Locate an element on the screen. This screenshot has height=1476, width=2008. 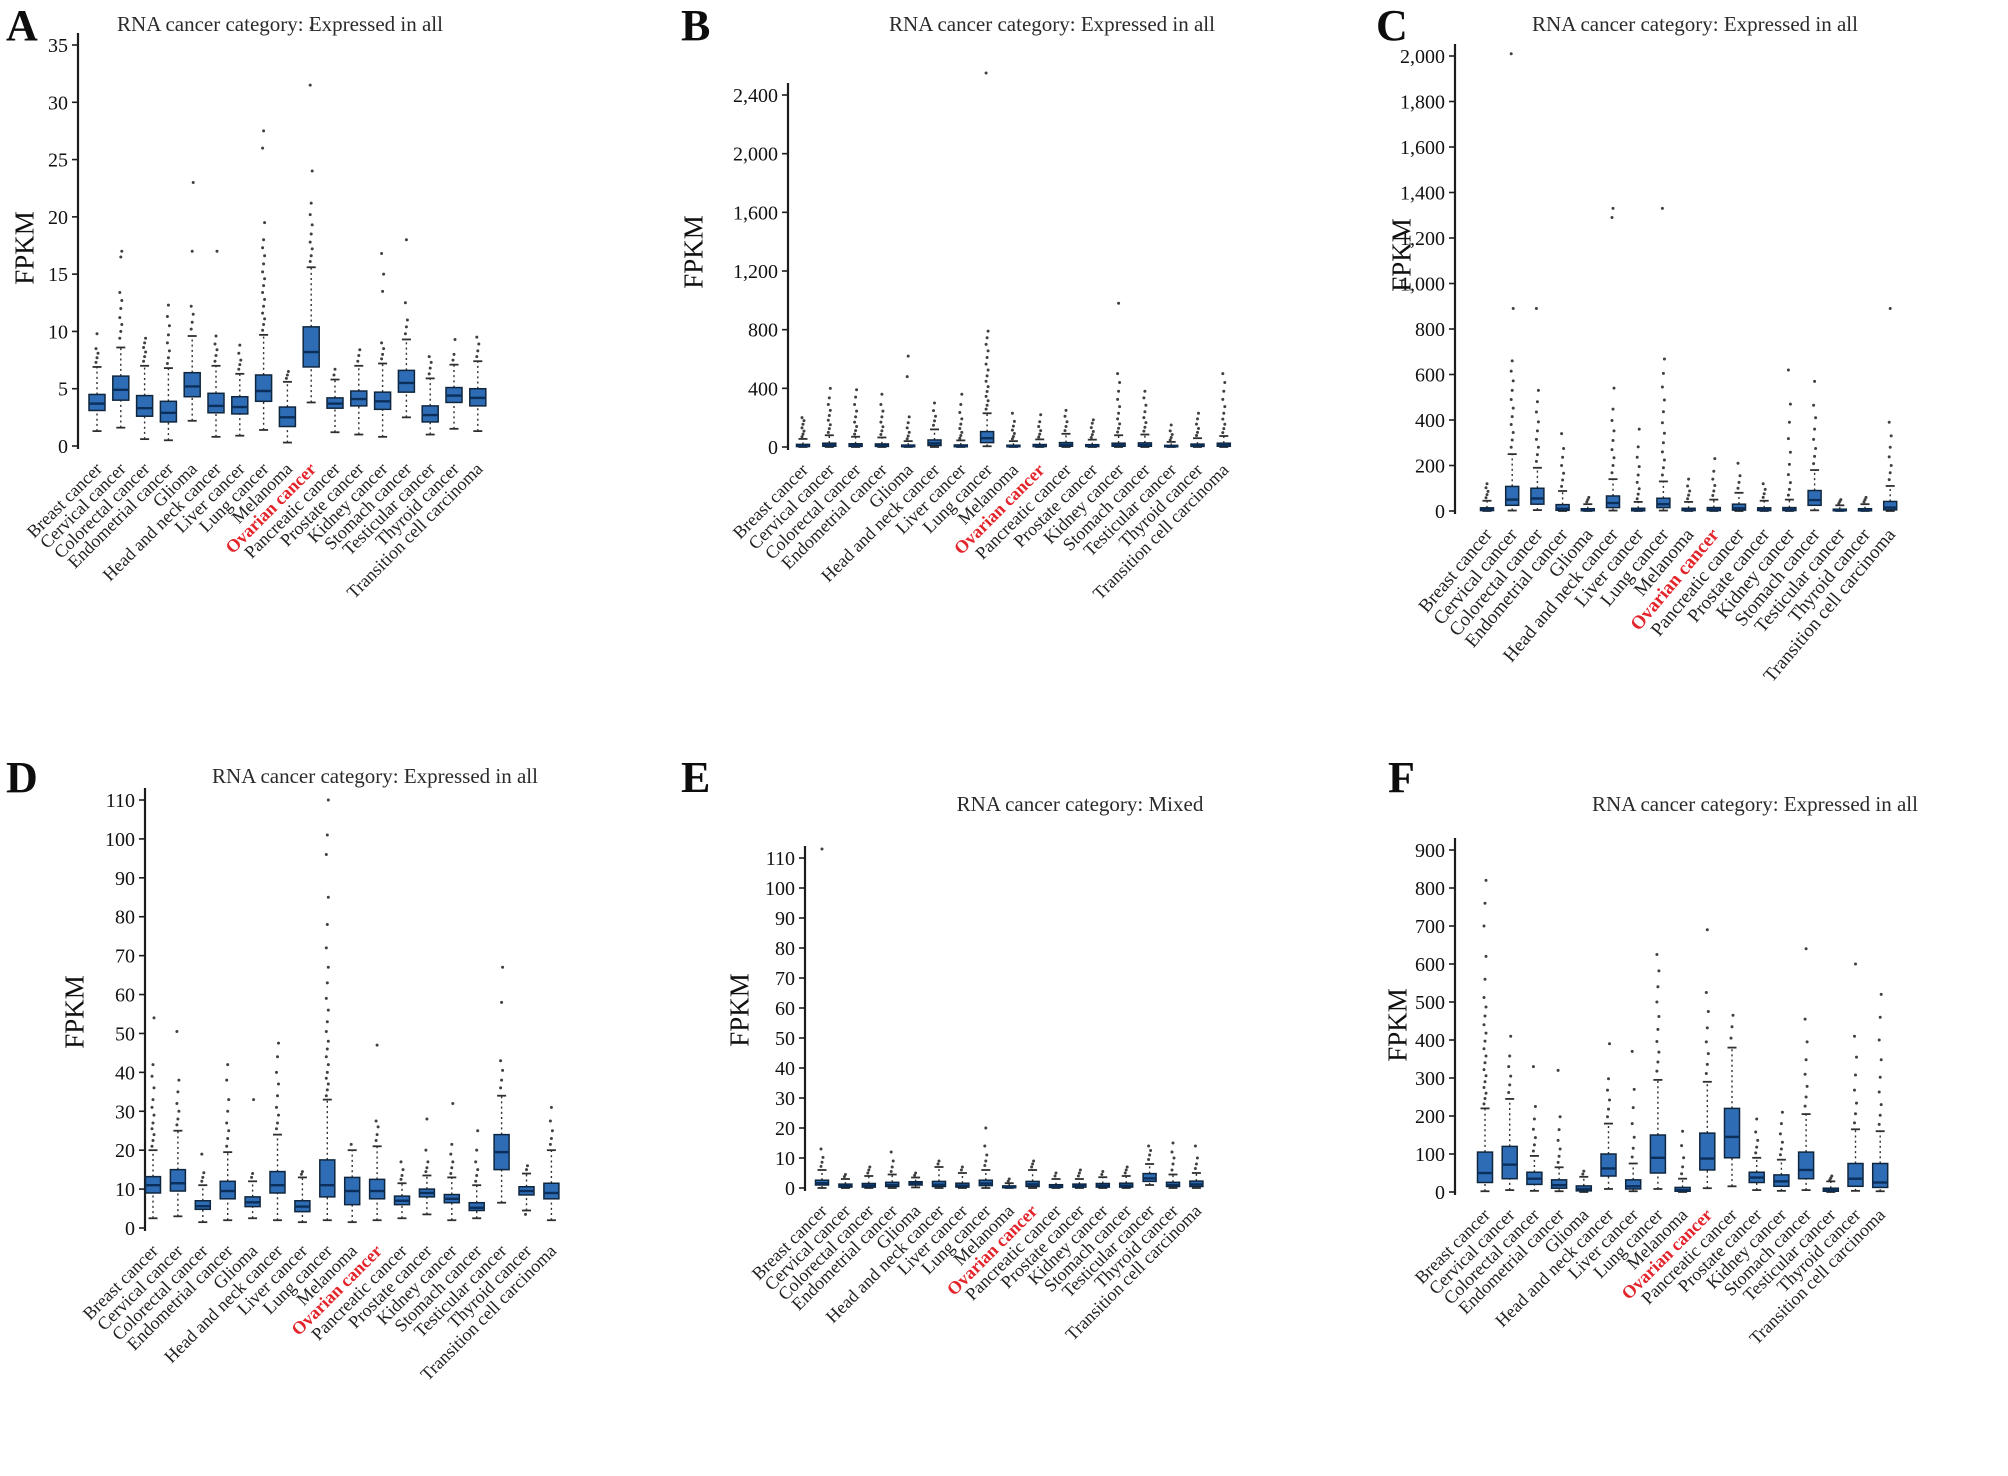
panel-a-y-axis-label: FPKM is located at coordinates (24, 248).